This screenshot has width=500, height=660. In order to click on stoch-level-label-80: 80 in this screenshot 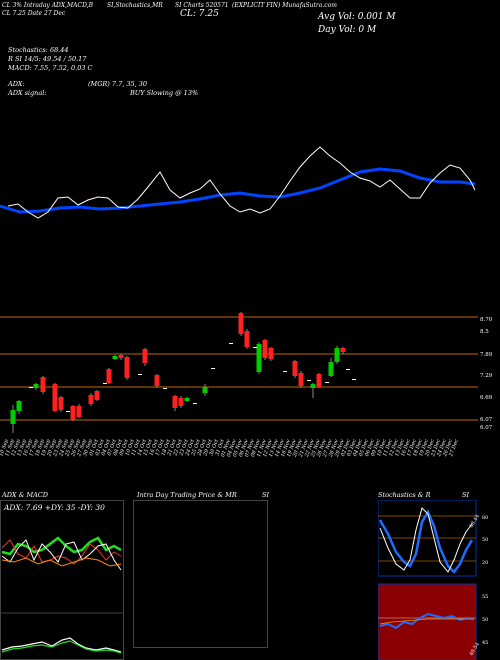, I will do `click(485, 518)`.